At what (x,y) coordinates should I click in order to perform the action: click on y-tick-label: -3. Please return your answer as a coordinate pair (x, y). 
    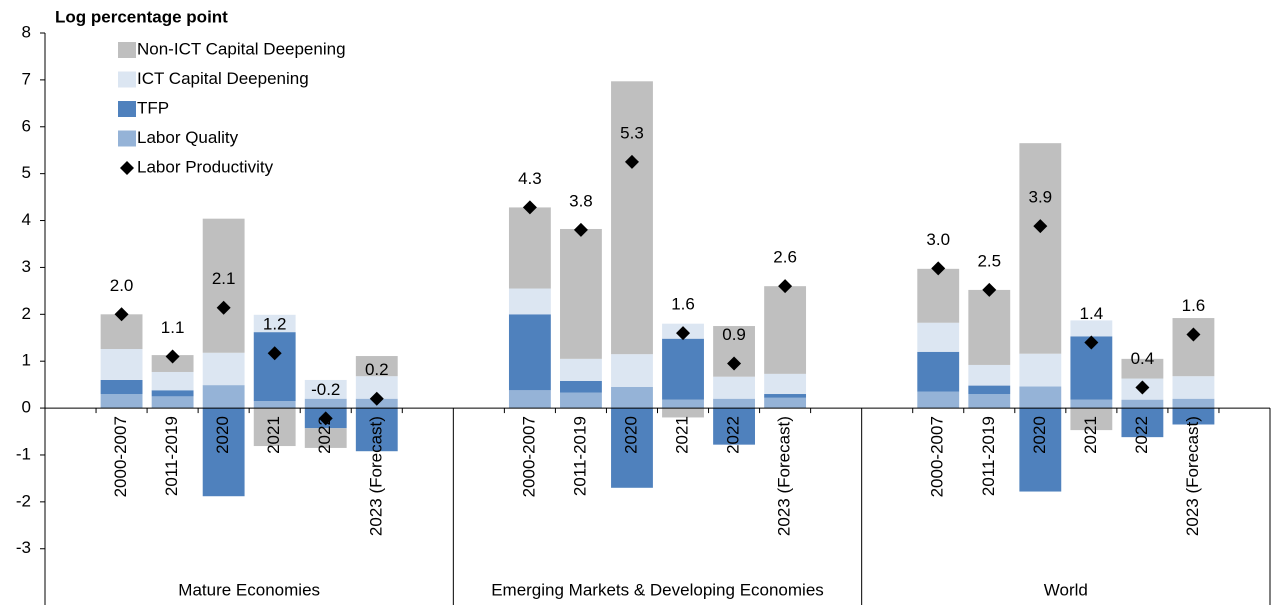
    Looking at the image, I should click on (23, 547).